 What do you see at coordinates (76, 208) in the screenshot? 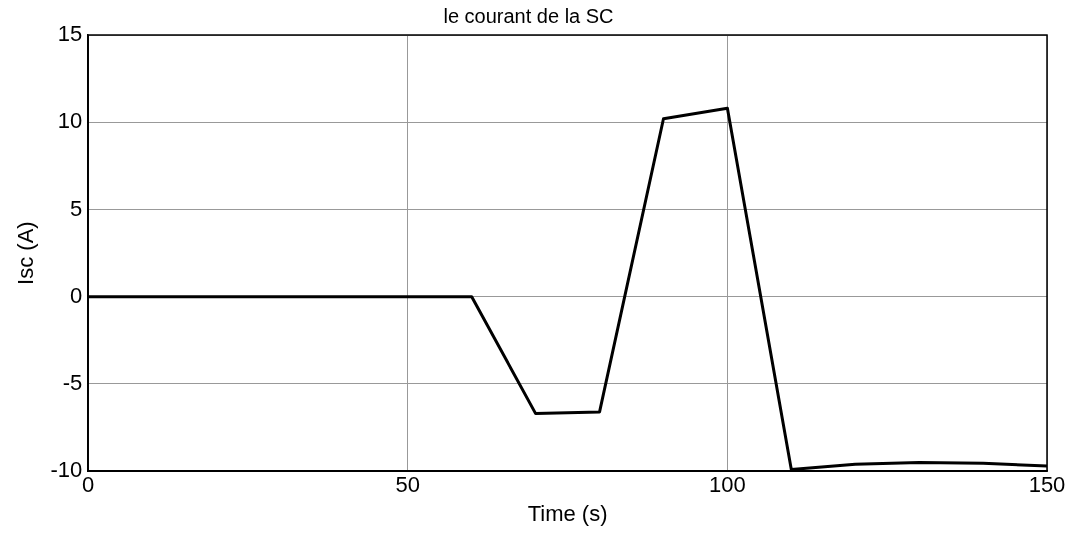
I see `y-tick-label: 5` at bounding box center [76, 208].